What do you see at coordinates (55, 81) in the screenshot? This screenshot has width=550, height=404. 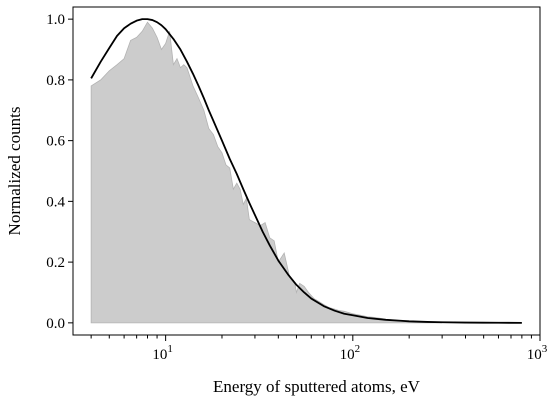 I see `y-tick-label: 0.8` at bounding box center [55, 81].